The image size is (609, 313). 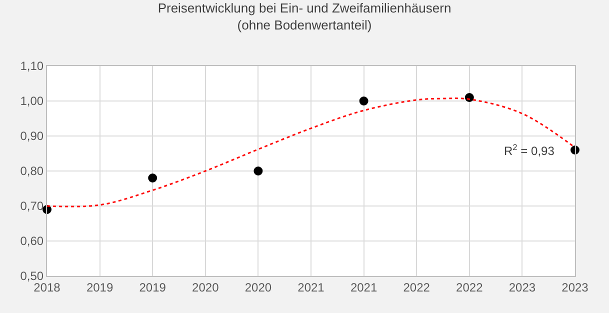 What do you see at coordinates (304, 24) in the screenshot?
I see `chart-subtitle: (ohne Bodenwertanteil)` at bounding box center [304, 24].